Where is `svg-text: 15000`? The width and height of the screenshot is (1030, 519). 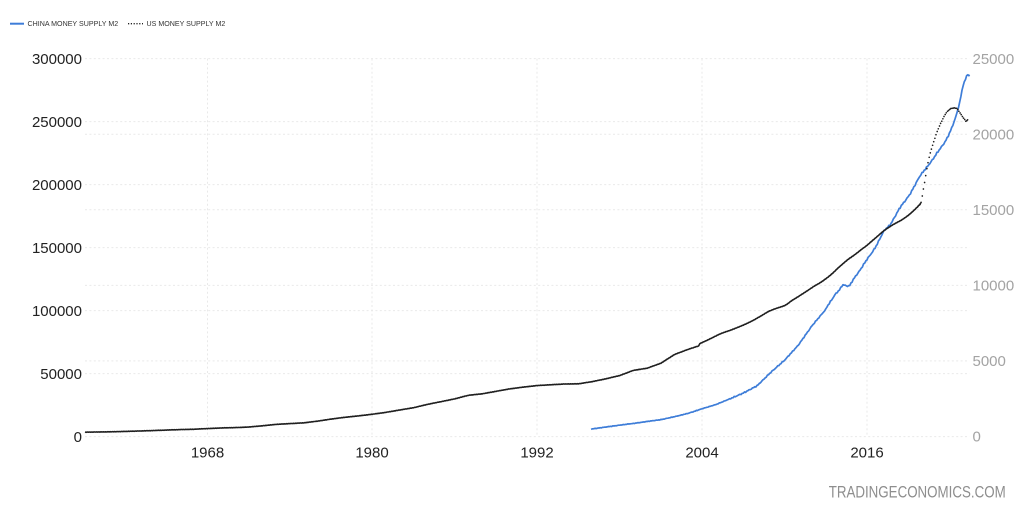
svg-text: 15000 is located at coordinates (994, 210).